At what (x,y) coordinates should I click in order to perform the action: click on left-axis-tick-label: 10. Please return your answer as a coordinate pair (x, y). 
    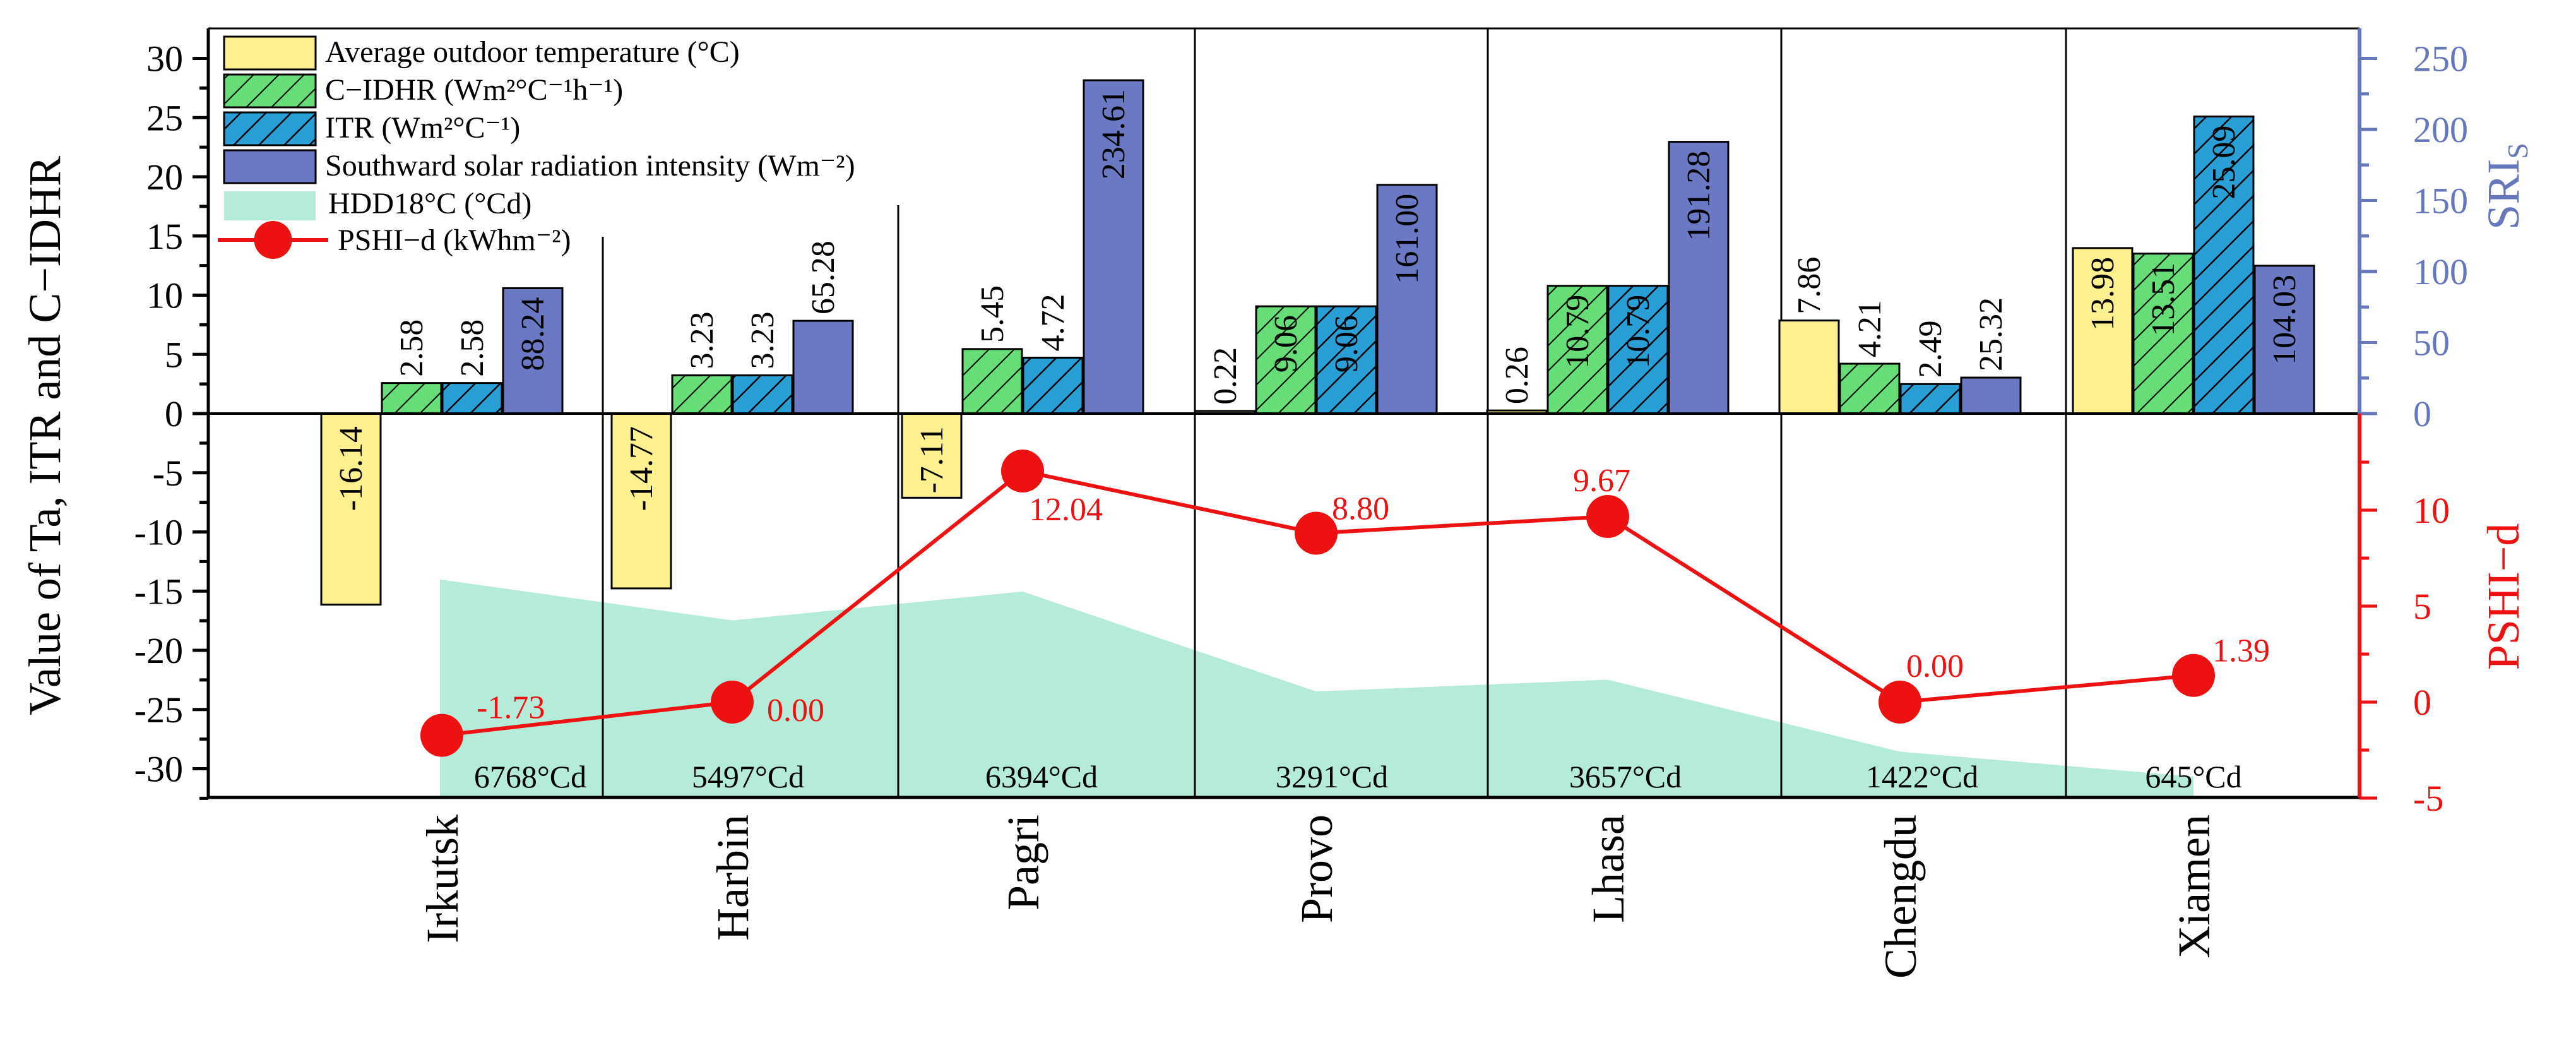
    Looking at the image, I should click on (164, 295).